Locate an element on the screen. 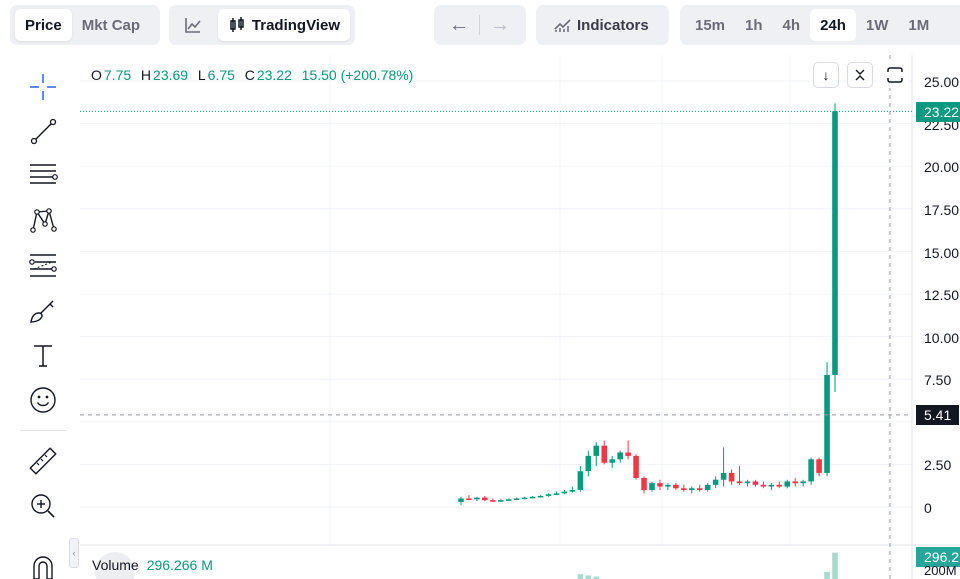  horizontal-lines-icon is located at coordinates (44, 174).